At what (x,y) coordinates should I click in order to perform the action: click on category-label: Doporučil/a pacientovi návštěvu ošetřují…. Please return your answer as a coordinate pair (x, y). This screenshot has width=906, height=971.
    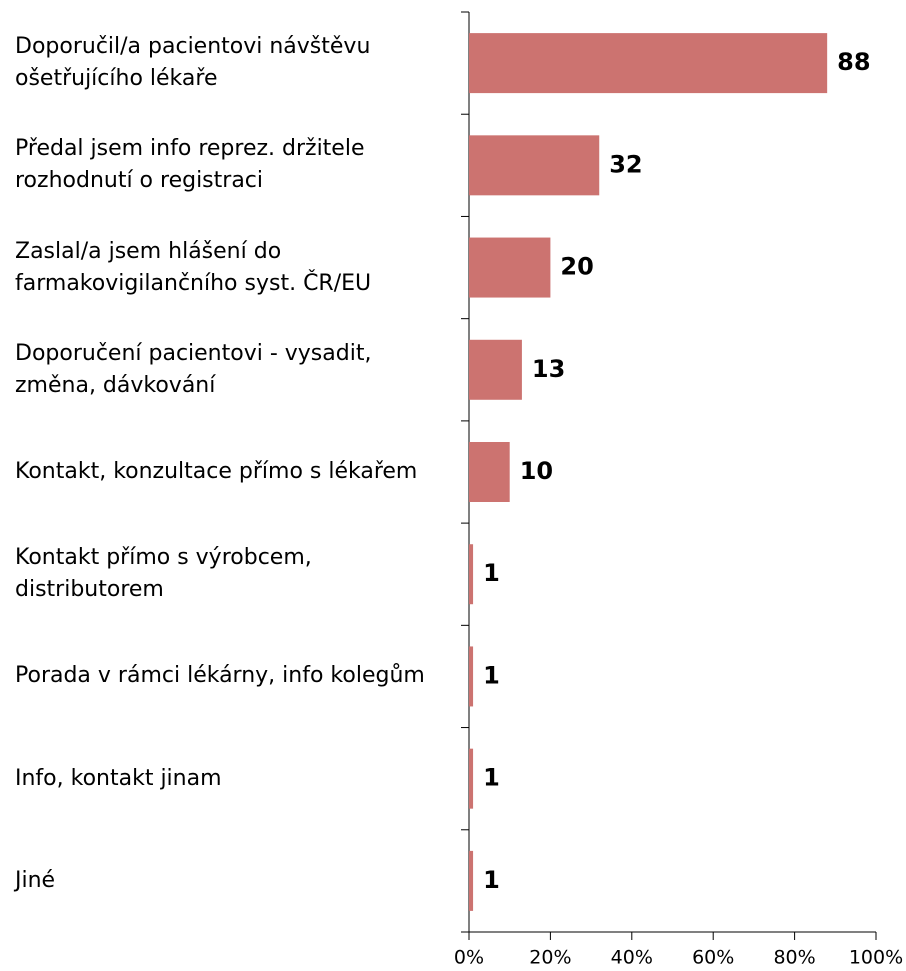
    Looking at the image, I should click on (193, 63).